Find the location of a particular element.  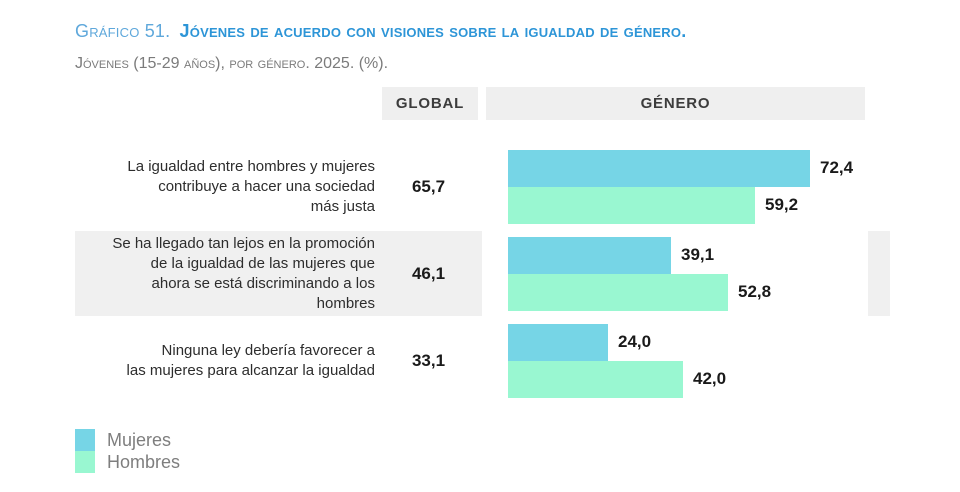

mujeres-legend-swatch is located at coordinates (85, 440).